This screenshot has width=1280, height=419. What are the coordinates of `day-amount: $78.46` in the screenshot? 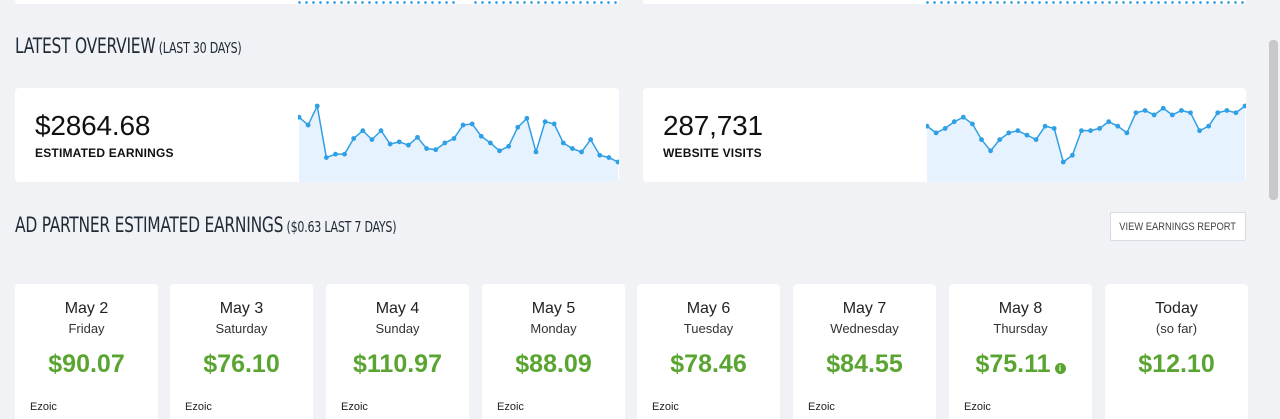 It's located at (708, 364).